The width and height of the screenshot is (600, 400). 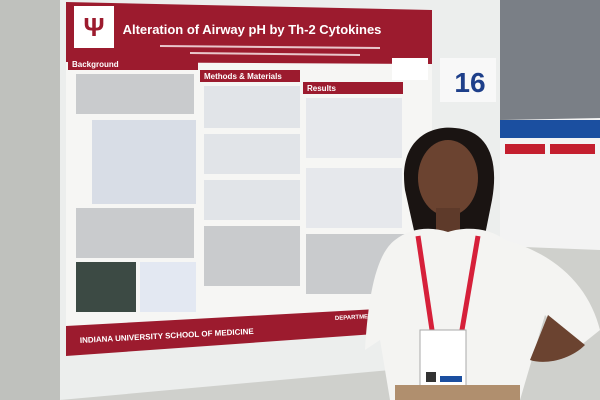 What do you see at coordinates (243, 76) in the screenshot?
I see `section-title: Methods & Materials` at bounding box center [243, 76].